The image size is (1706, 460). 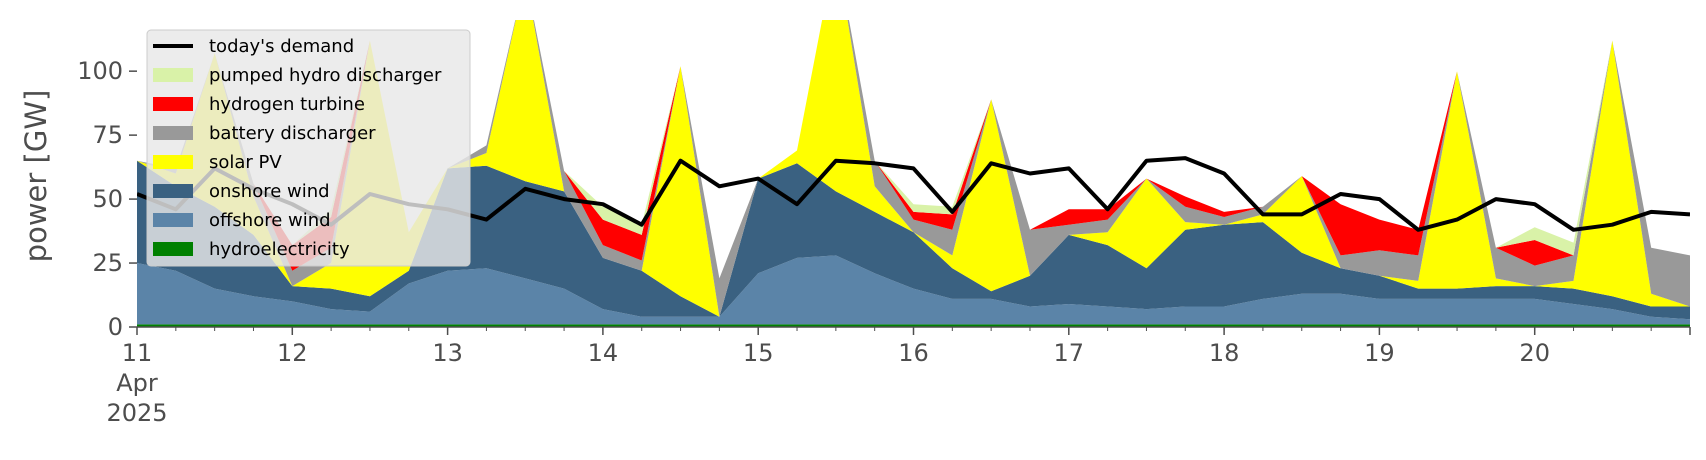 What do you see at coordinates (913, 290) in the screenshot?
I see `area-offshore-wind` at bounding box center [913, 290].